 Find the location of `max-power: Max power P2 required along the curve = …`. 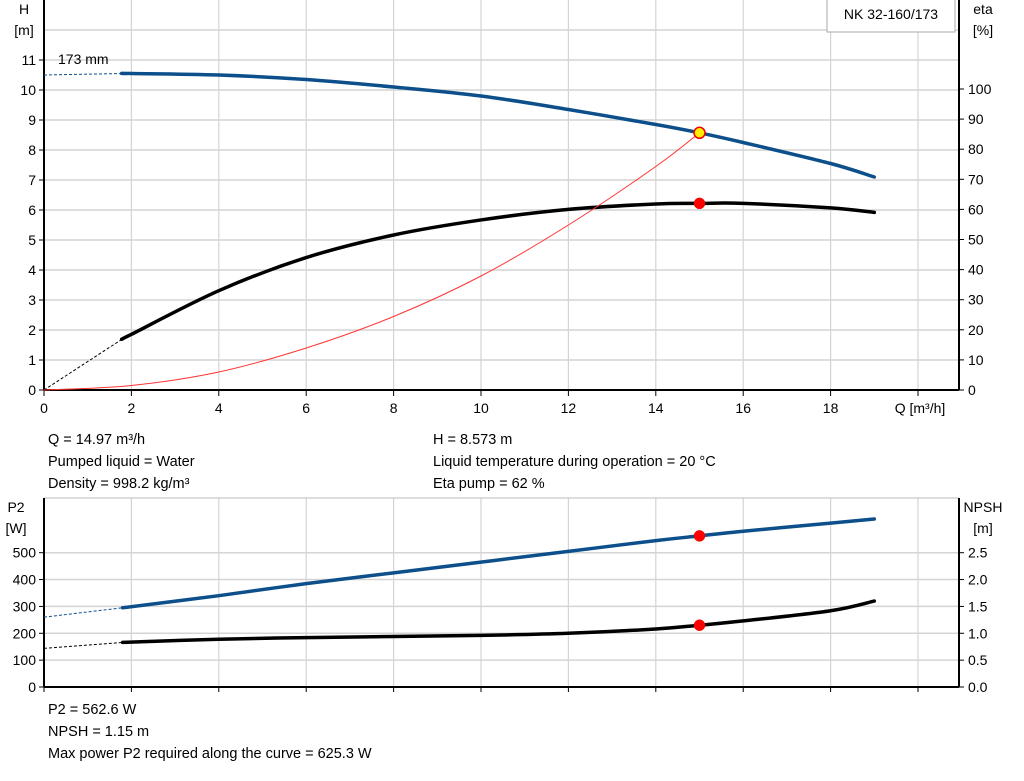

max-power: Max power P2 required along the curve = … is located at coordinates (210, 754).